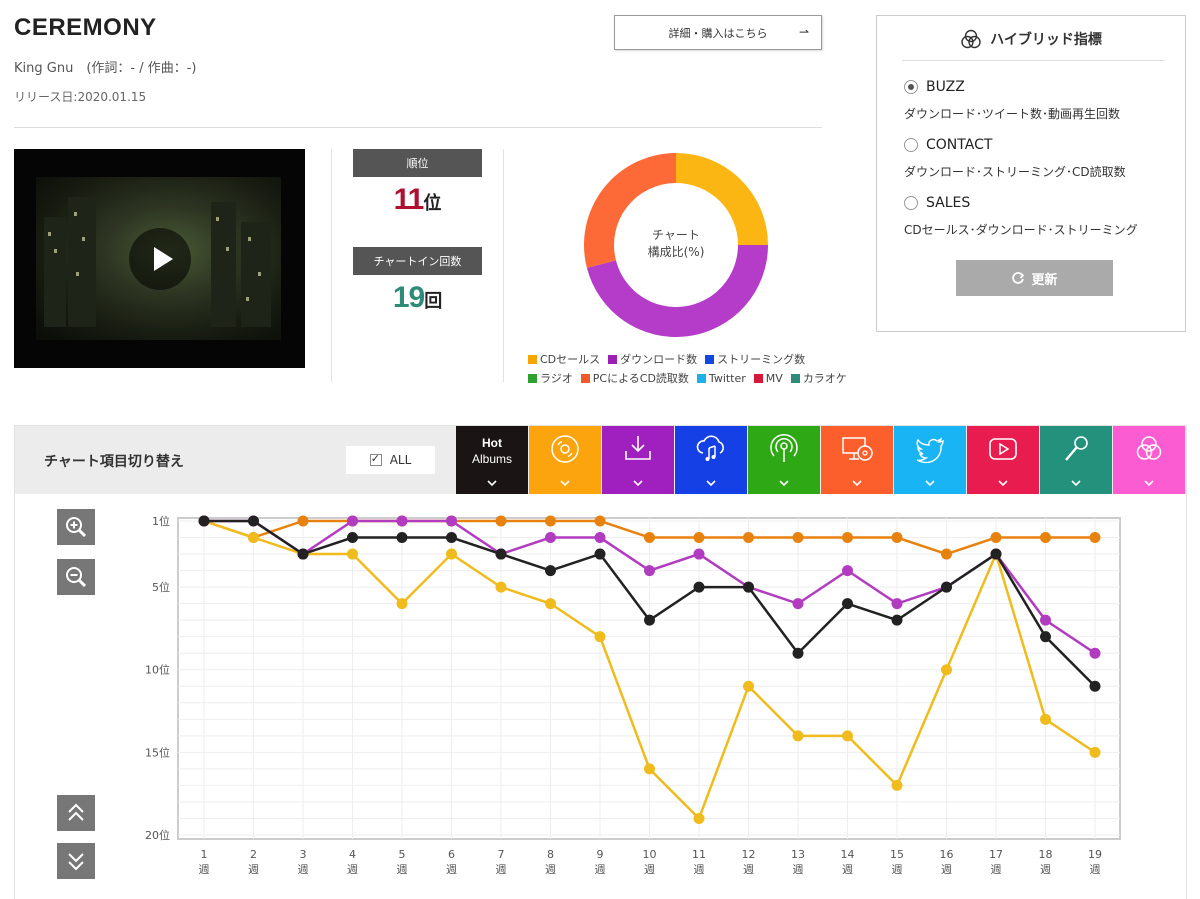  I want to click on tab-streaming, so click(711, 460).